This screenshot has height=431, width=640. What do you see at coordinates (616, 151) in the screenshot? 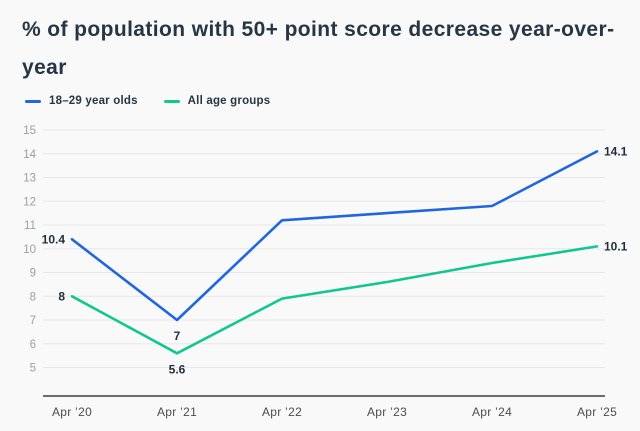
I see `point-label: 14.1` at bounding box center [616, 151].